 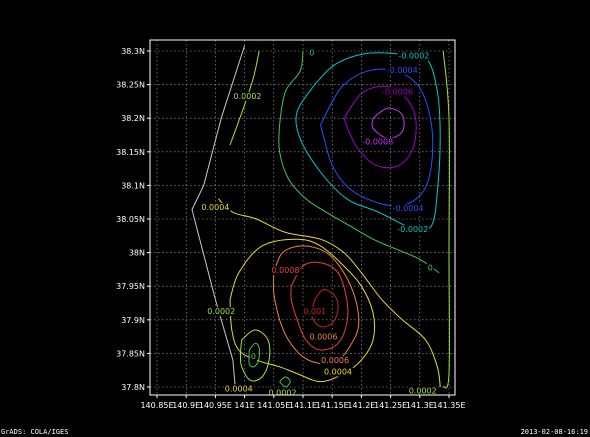 What do you see at coordinates (273, 405) in the screenshot?
I see `x-tick-label: 141.05E` at bounding box center [273, 405].